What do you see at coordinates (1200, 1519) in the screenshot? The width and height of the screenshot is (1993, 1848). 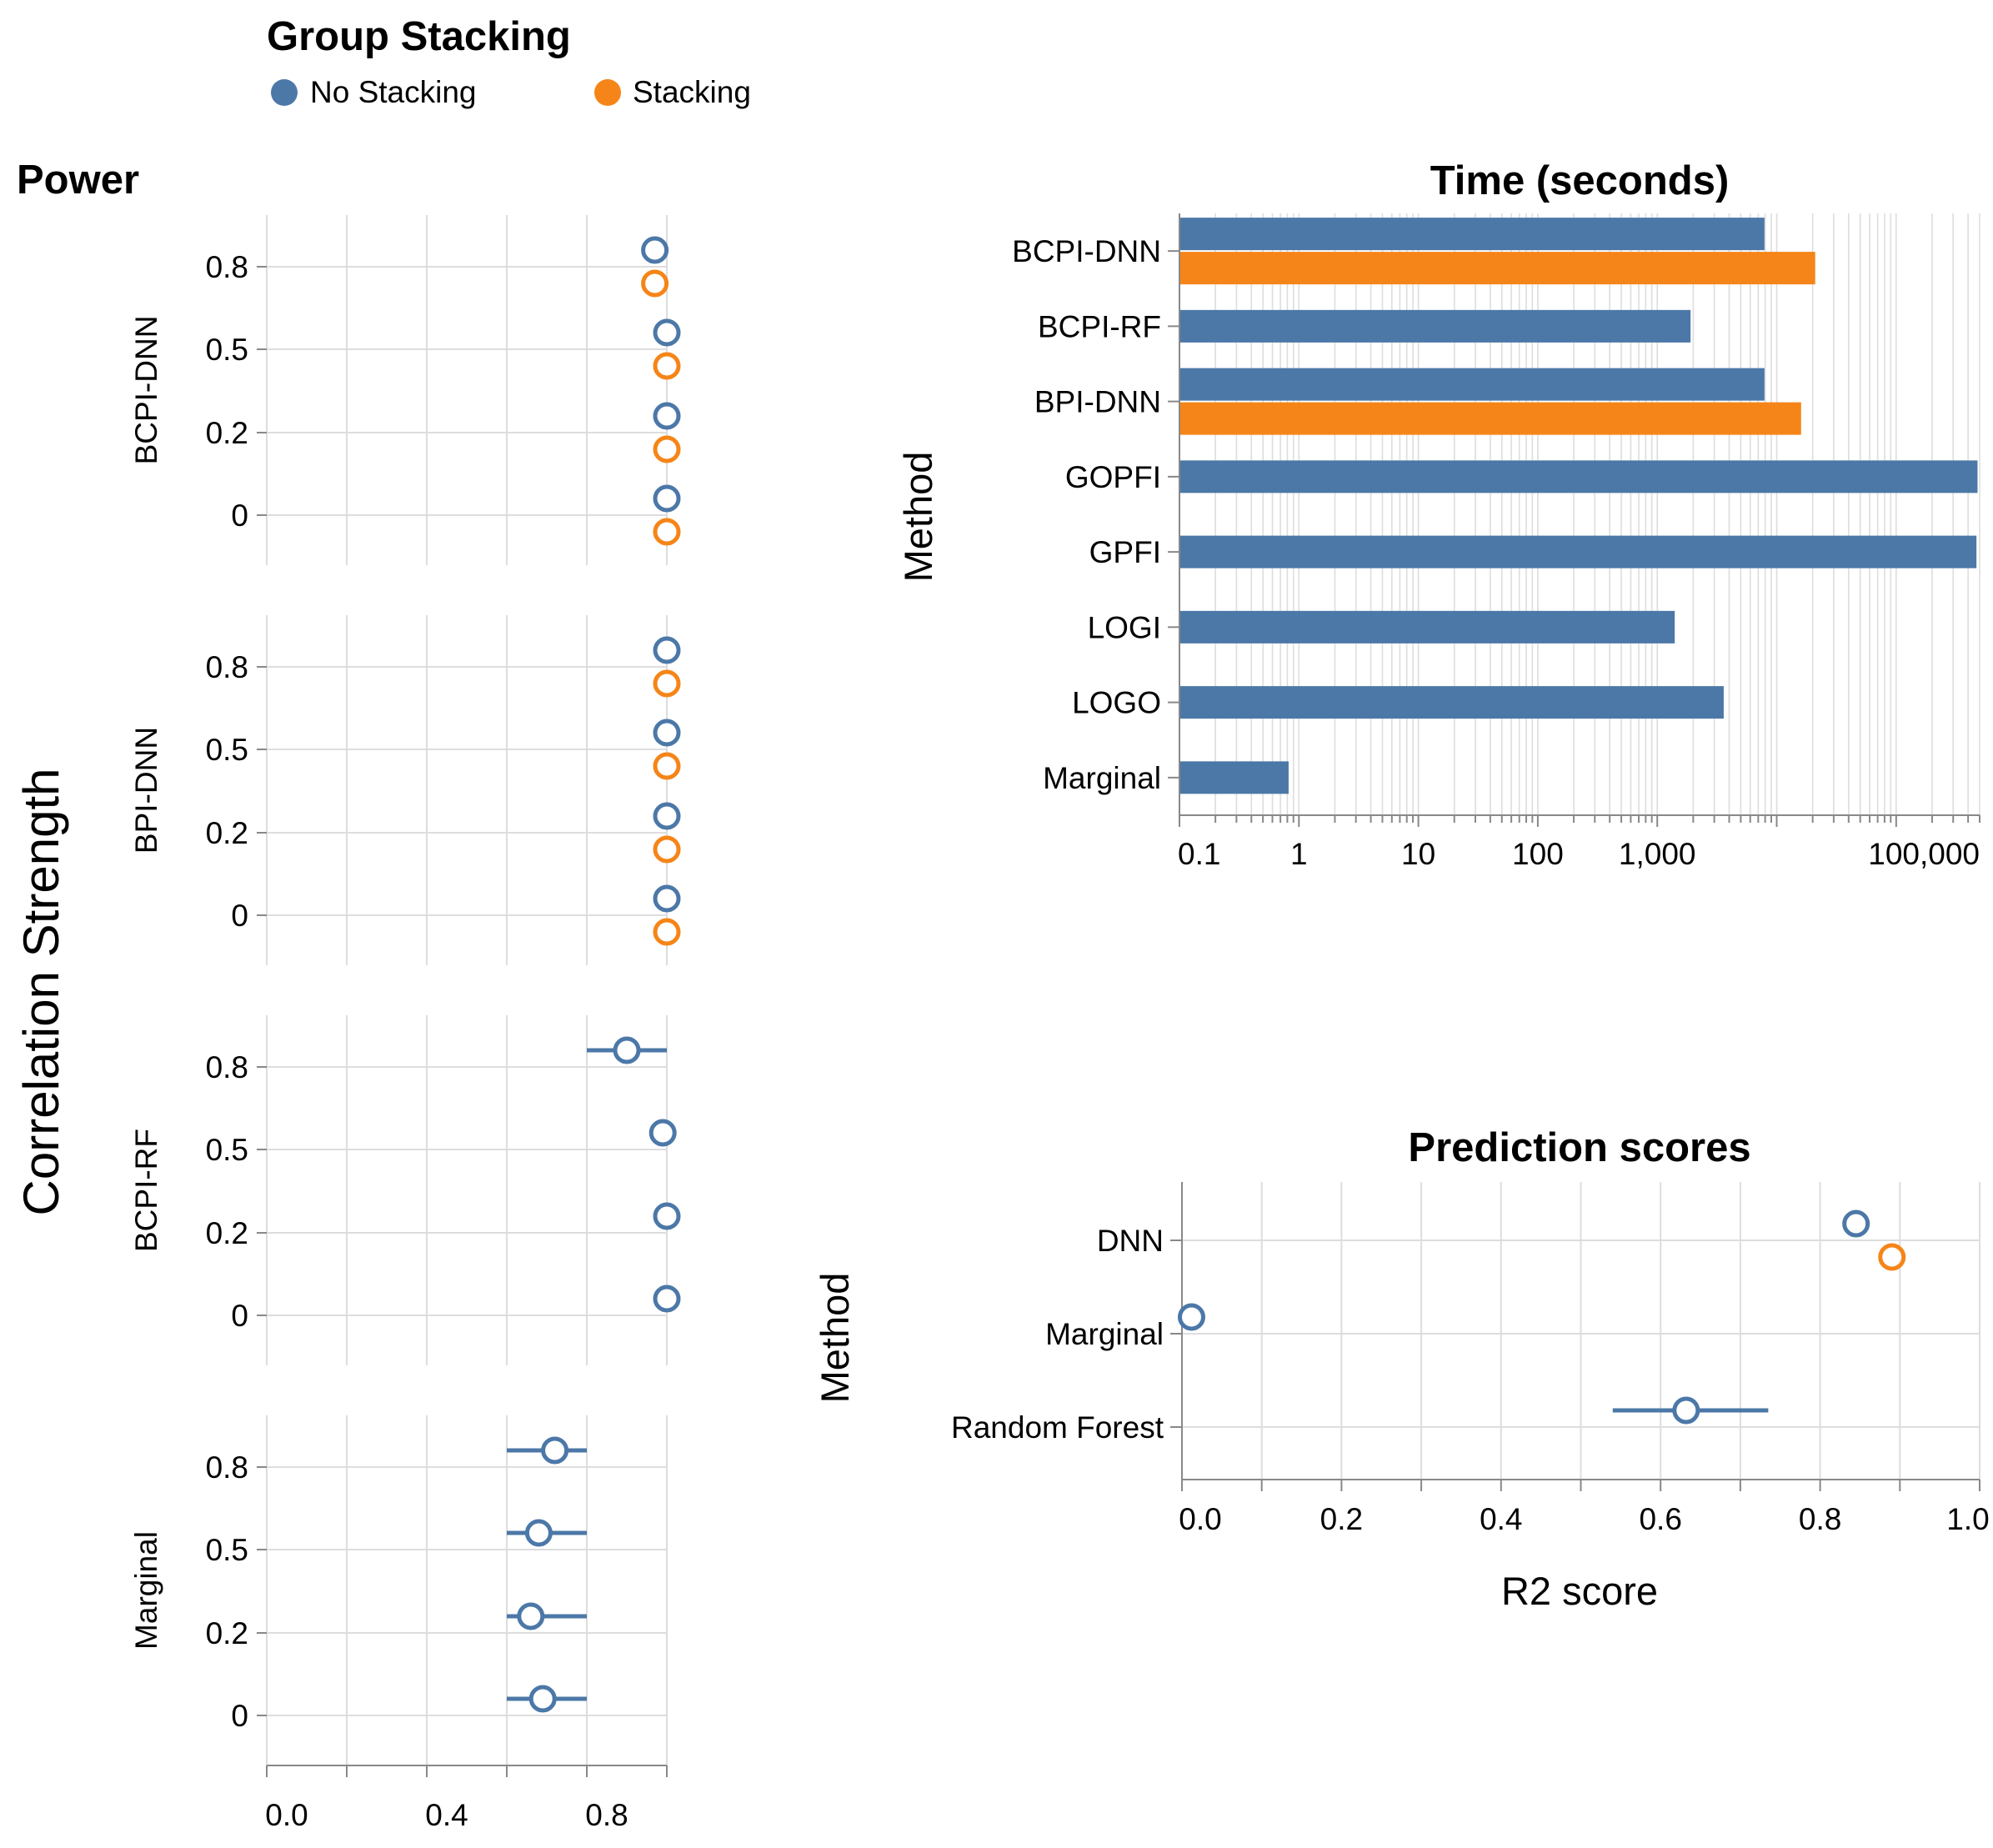 I see `prediction-x-tick-label: 0.0` at bounding box center [1200, 1519].